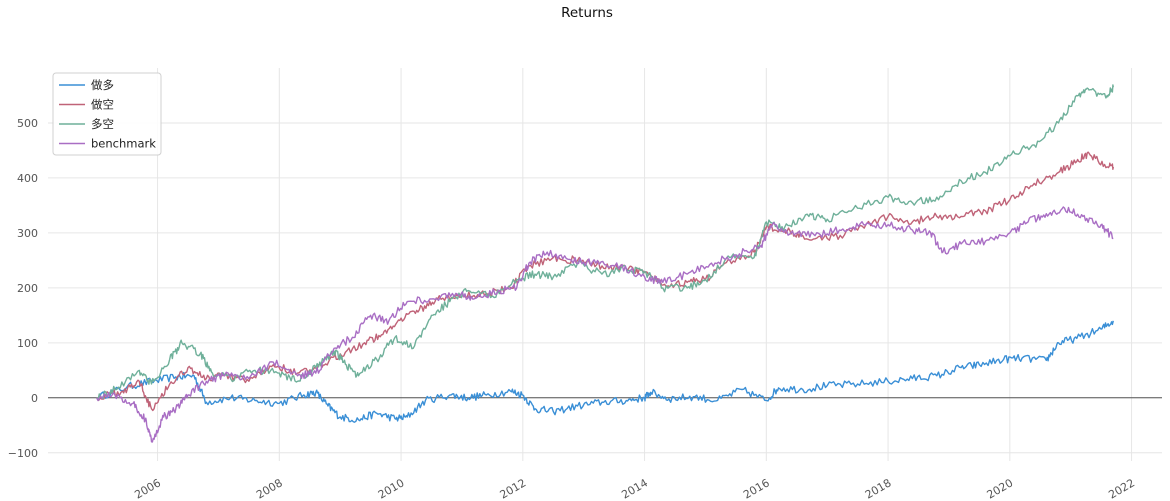 The height and width of the screenshot is (501, 1170). I want to click on y-tick-label: 200, so click(27, 288).